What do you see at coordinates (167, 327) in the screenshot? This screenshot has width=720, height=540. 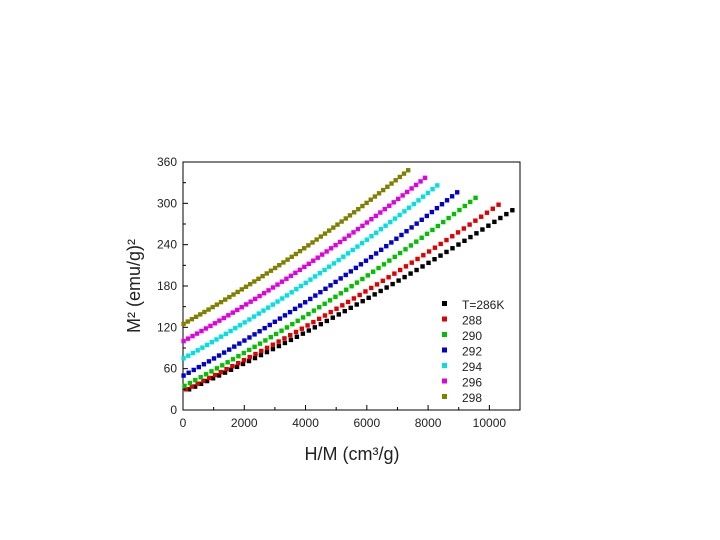 I see `y-tick-label: 120` at bounding box center [167, 327].